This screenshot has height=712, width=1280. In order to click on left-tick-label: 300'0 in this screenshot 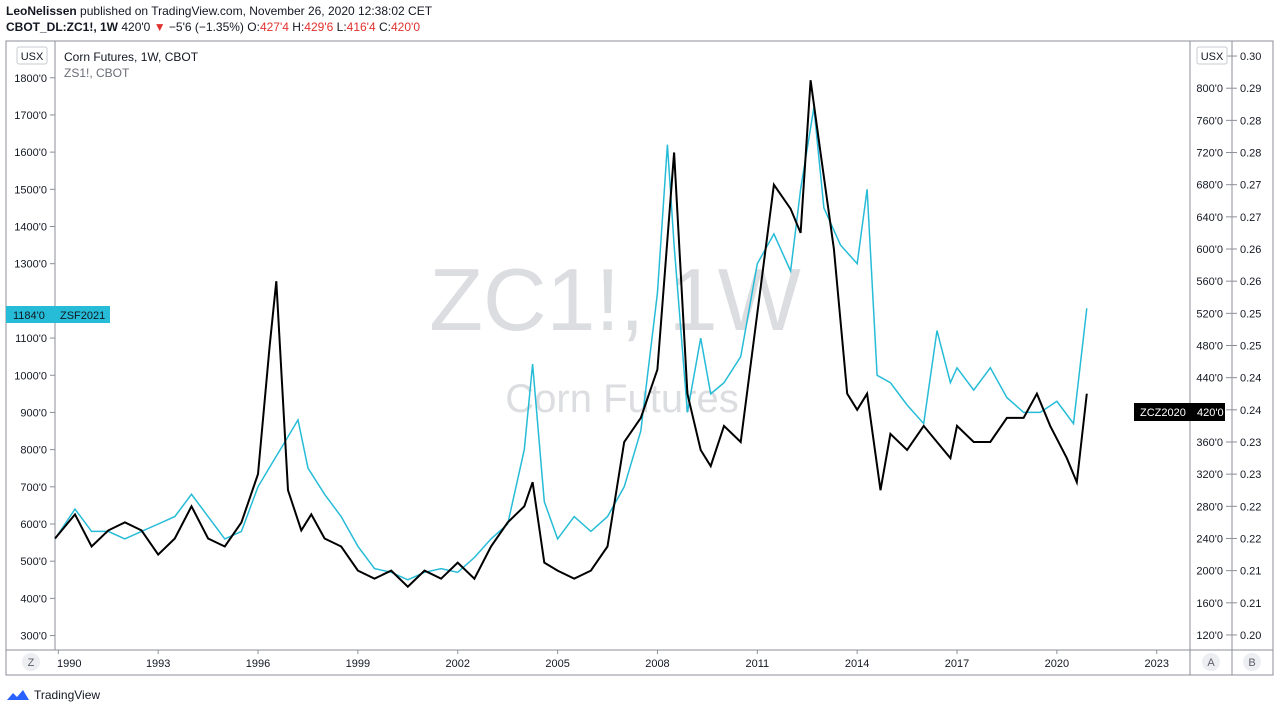, I will do `click(33, 637)`.